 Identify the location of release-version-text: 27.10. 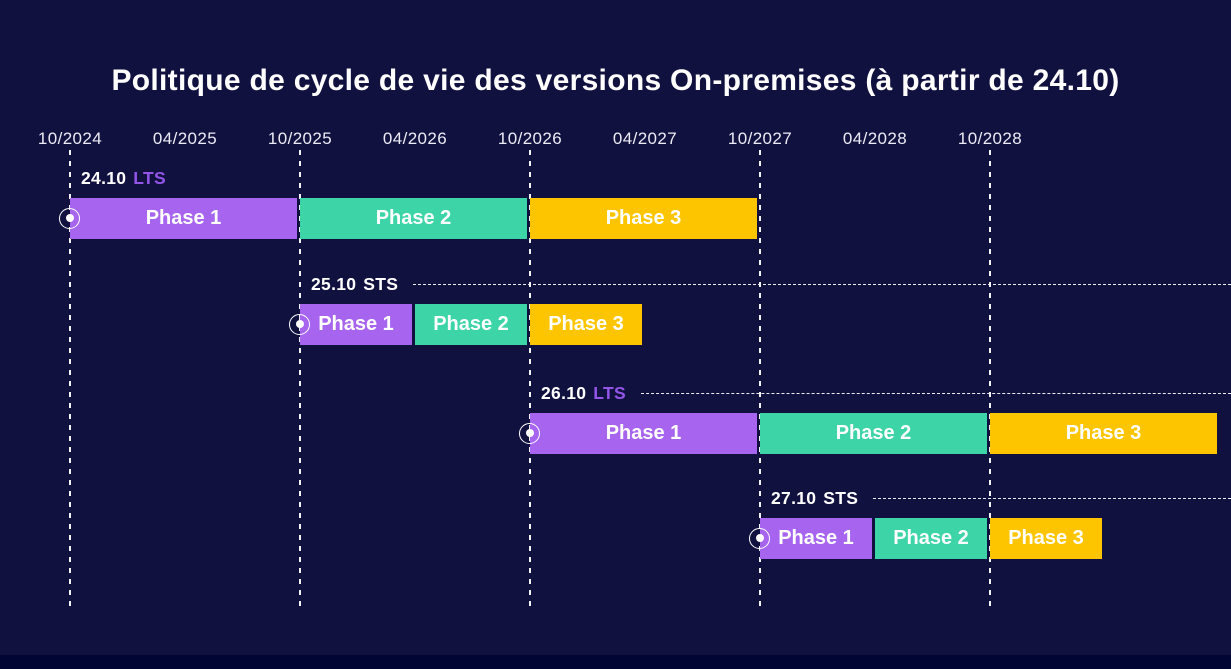
(794, 497).